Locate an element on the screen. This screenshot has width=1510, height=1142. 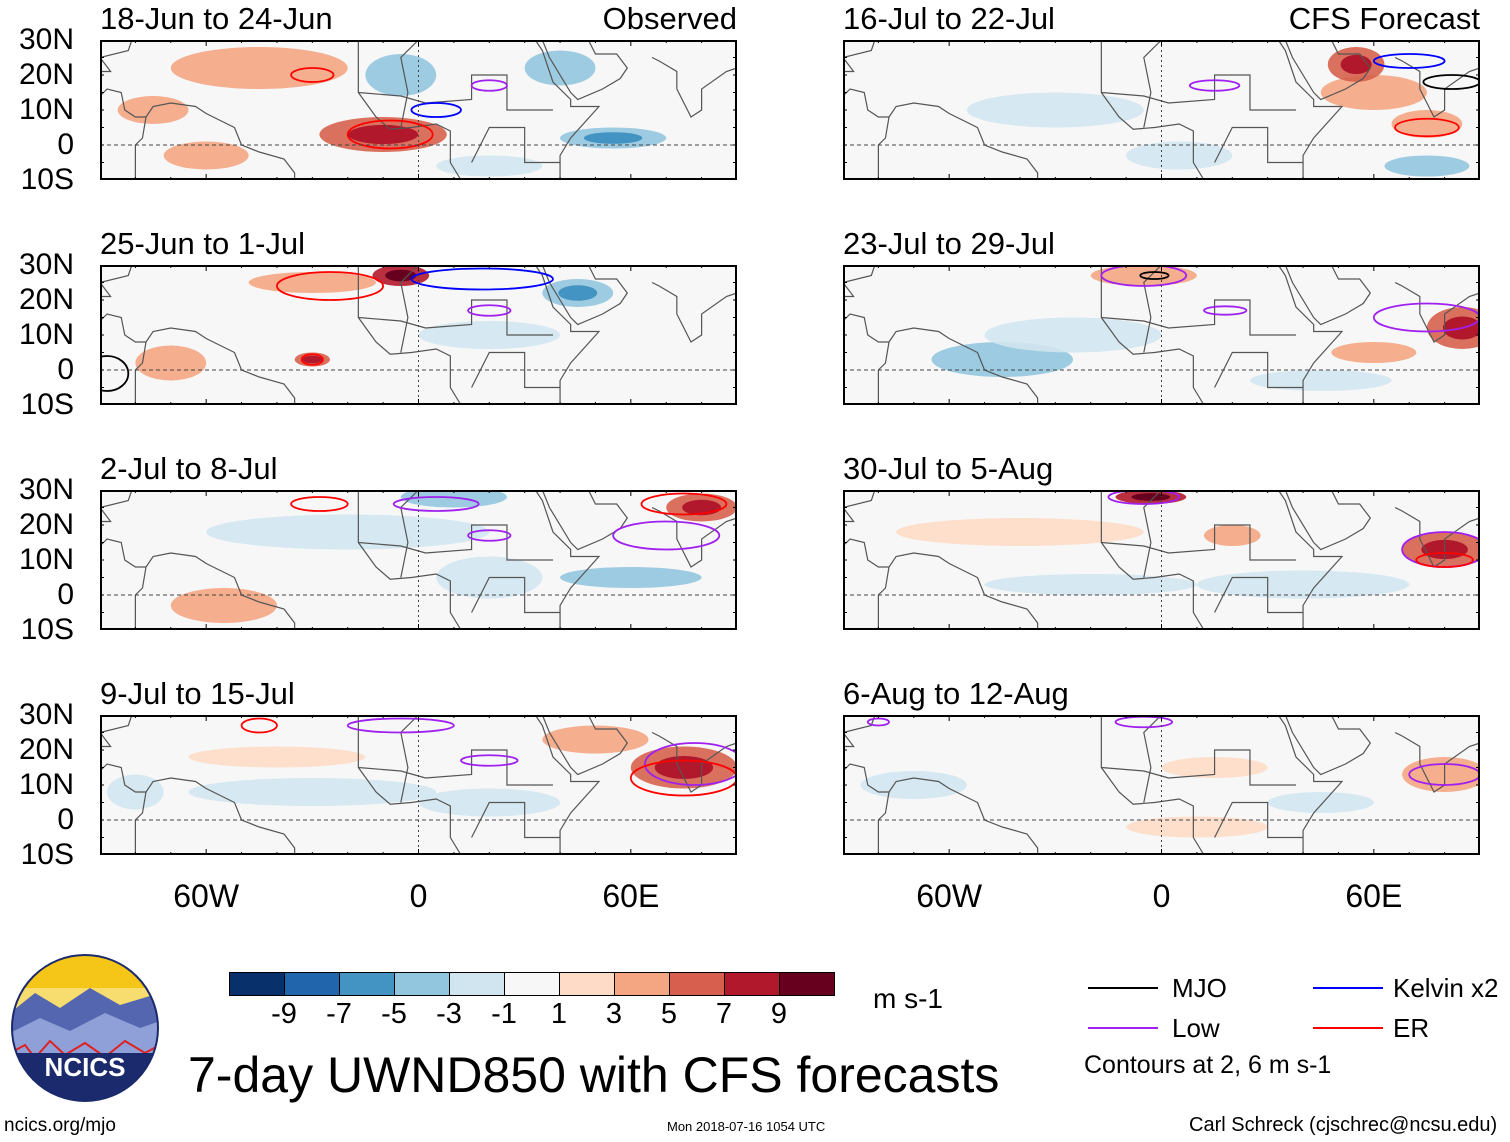
lat-label: 20N is located at coordinates (46, 524).